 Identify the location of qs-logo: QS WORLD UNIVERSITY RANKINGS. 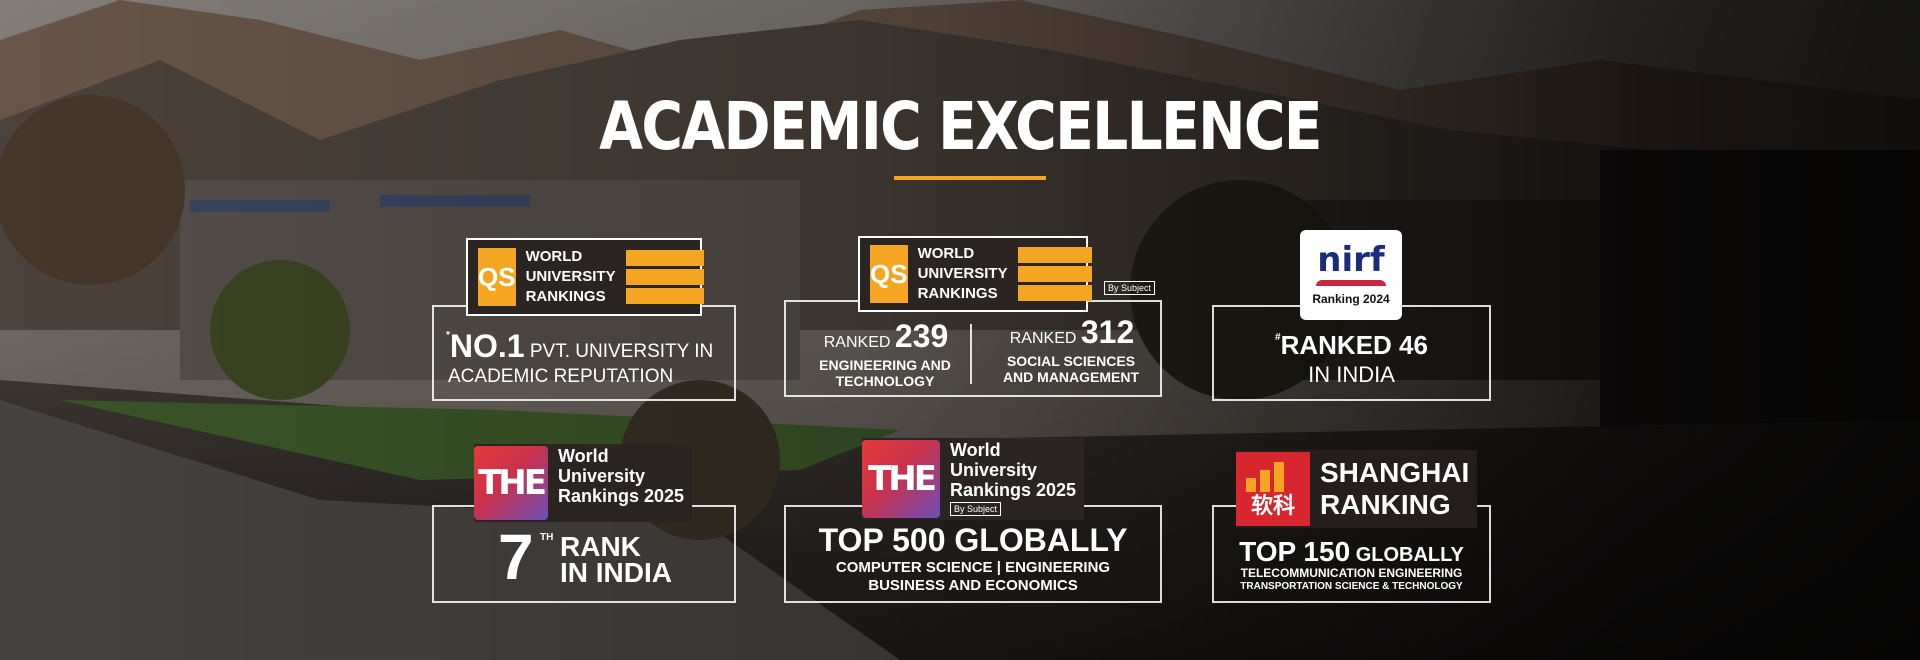
(585, 277).